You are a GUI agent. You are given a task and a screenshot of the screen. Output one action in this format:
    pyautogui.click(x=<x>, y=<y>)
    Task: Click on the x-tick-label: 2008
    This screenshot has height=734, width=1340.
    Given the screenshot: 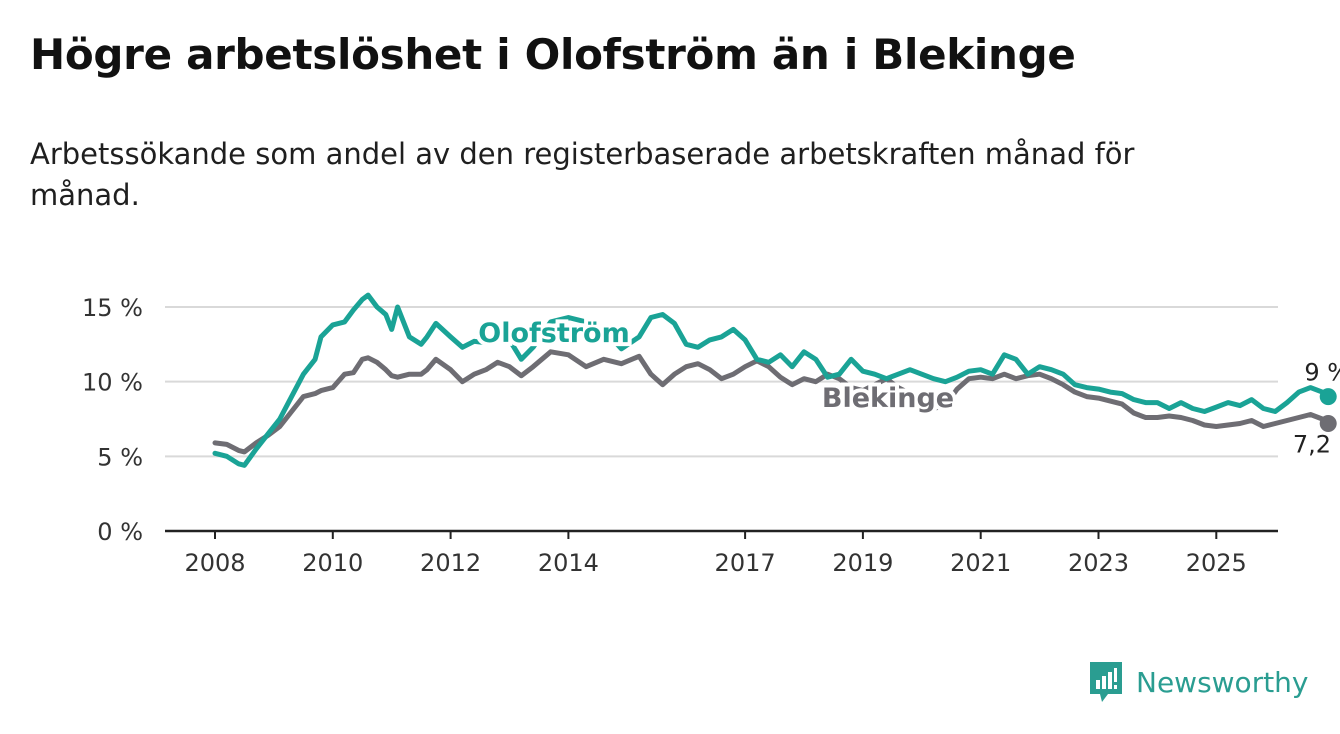 What is the action you would take?
    pyautogui.click(x=214, y=563)
    